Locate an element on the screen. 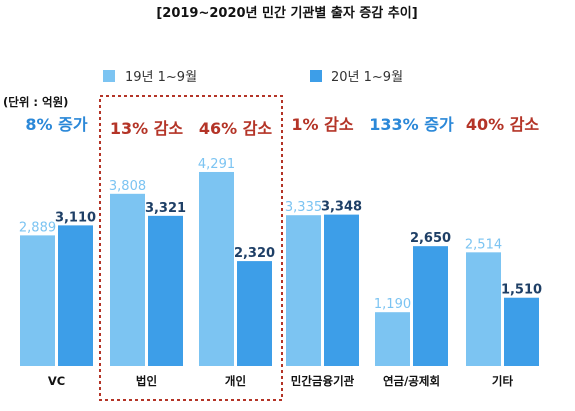 The height and width of the screenshot is (411, 575). legend-swatch-2020 is located at coordinates (316, 76).